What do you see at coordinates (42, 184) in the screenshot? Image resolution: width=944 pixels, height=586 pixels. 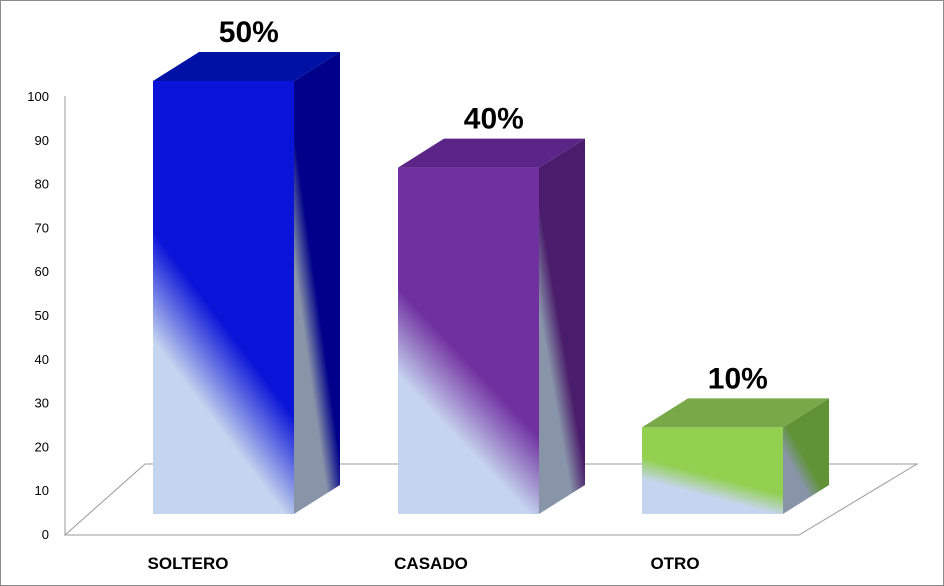 I see `y-tick-label: 80` at bounding box center [42, 184].